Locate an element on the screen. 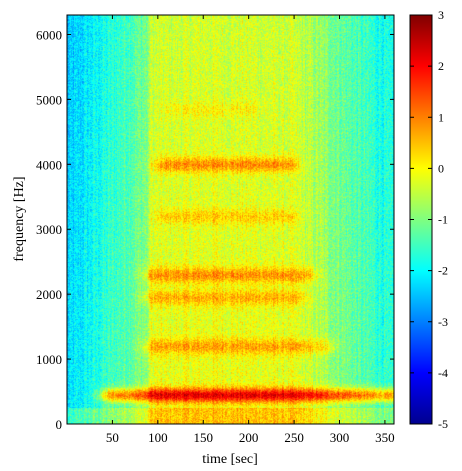  x-tick-label: 300 is located at coordinates (340, 437).